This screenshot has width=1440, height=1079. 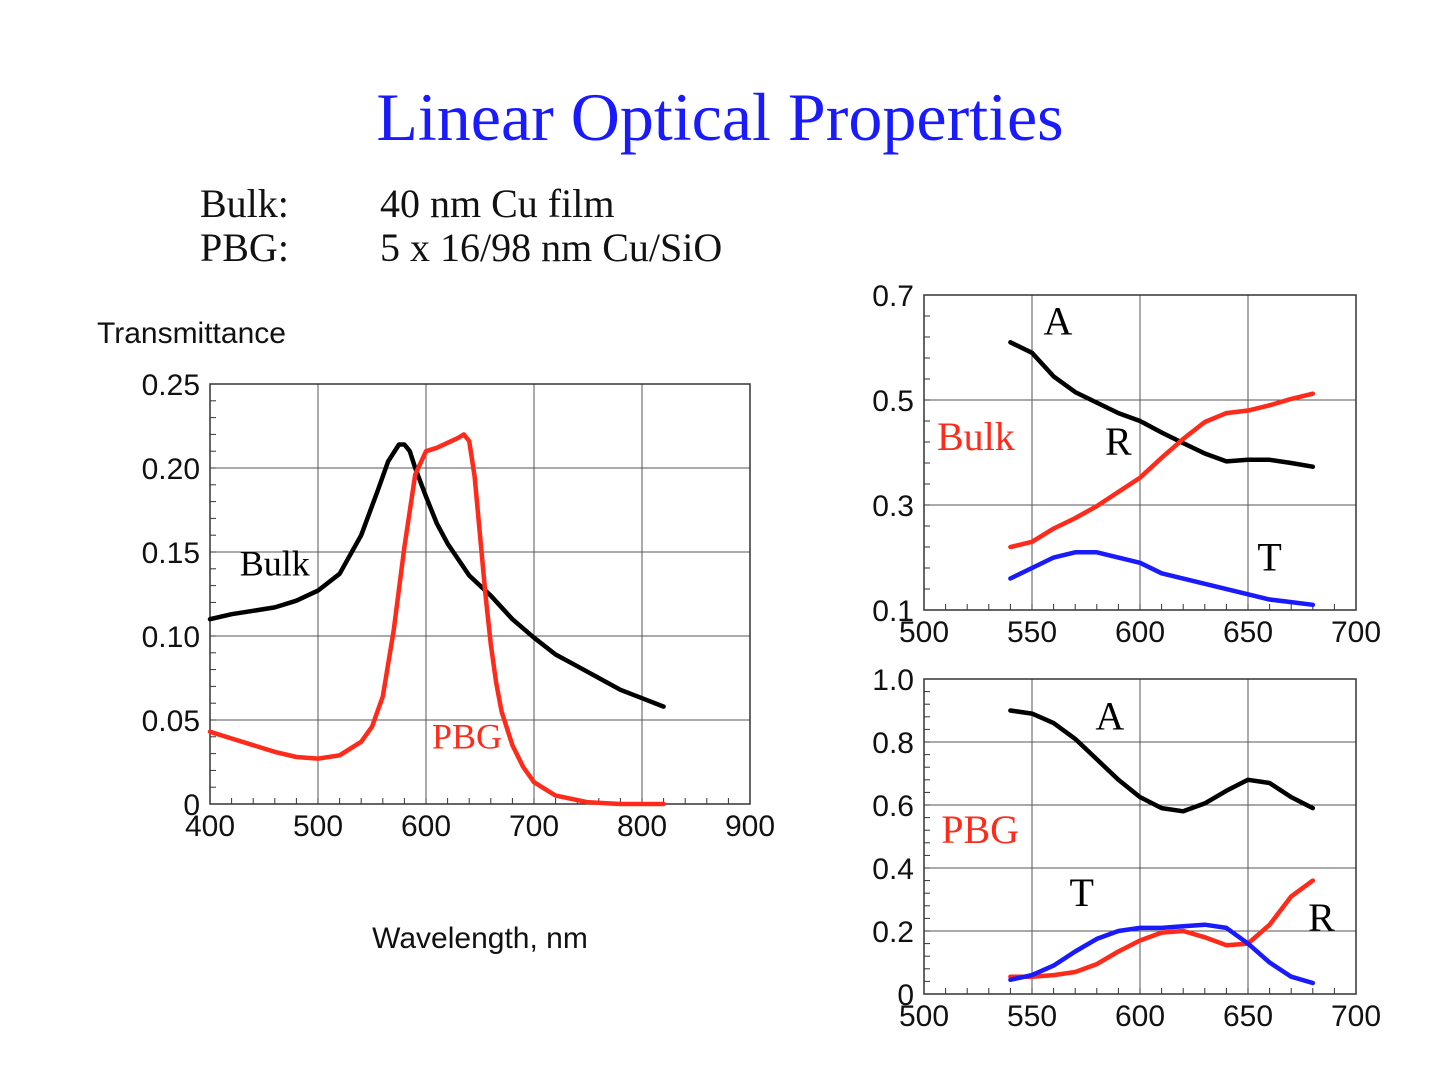 What do you see at coordinates (1126, 848) in the screenshot?
I see `chart-pbg-rat: 500 550 600 650 700 0 0.2 0.4 0.6 0.8 1.0 A PBG T R` at bounding box center [1126, 848].